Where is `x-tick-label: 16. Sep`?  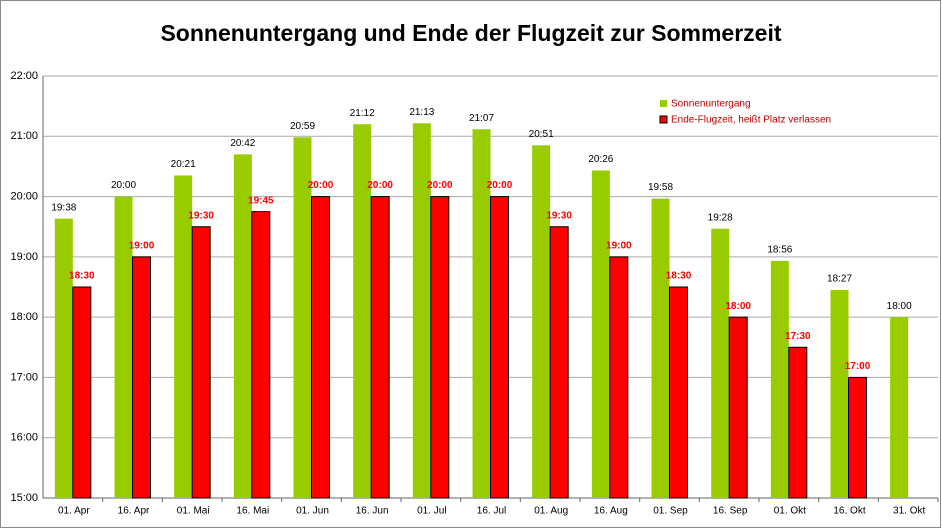
x-tick-label: 16. Sep is located at coordinates (730, 511).